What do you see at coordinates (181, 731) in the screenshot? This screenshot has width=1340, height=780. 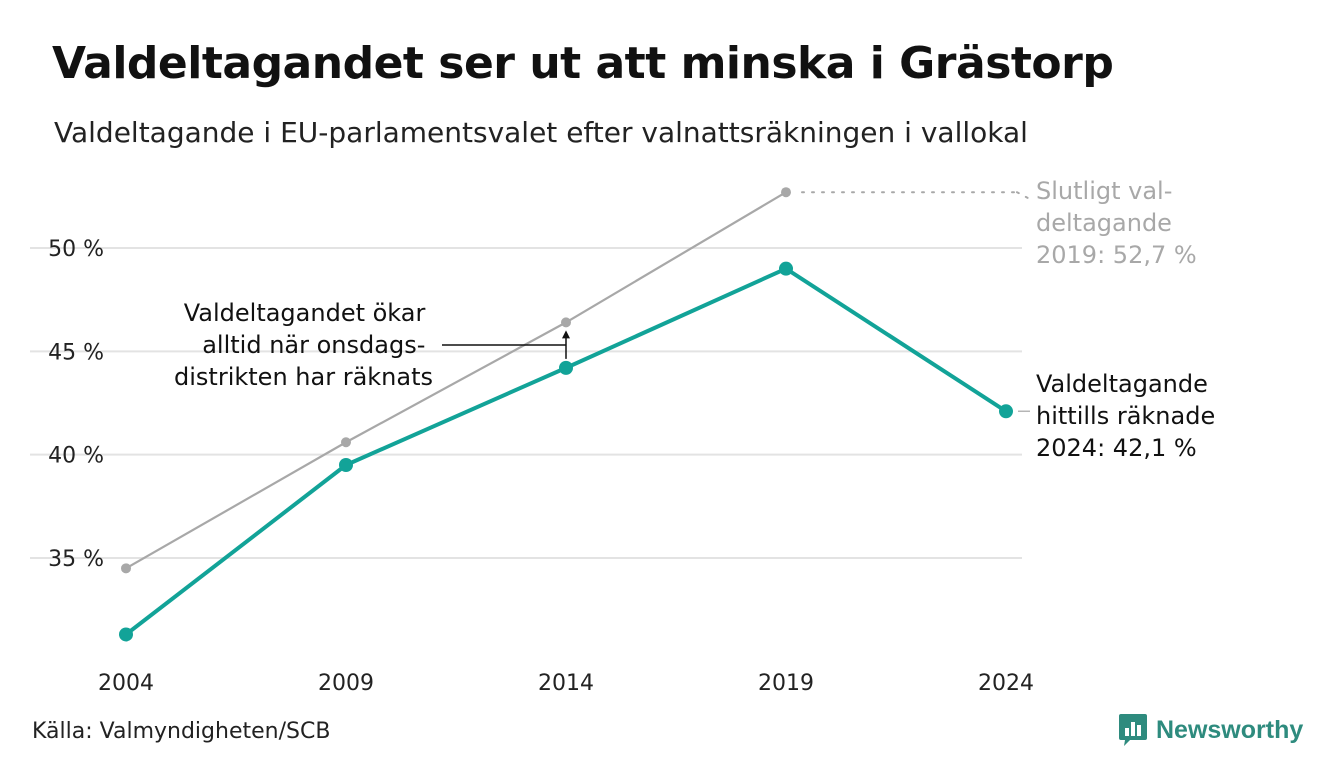 I see `source-note: Källa: Valmyndigheten/SCB` at bounding box center [181, 731].